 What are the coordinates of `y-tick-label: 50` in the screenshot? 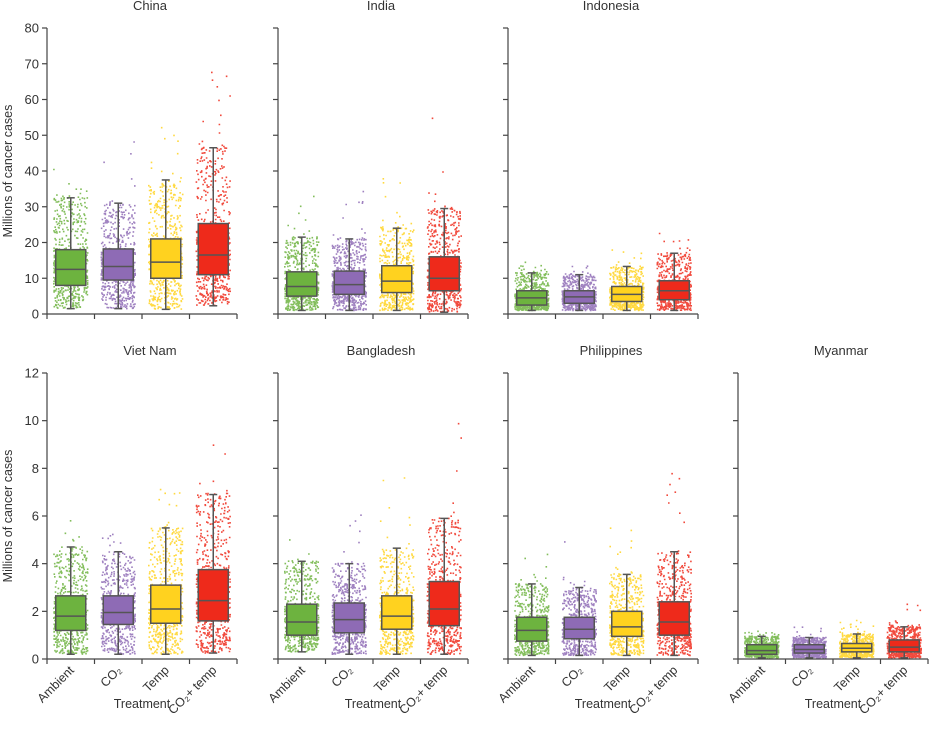 It's located at (32, 135).